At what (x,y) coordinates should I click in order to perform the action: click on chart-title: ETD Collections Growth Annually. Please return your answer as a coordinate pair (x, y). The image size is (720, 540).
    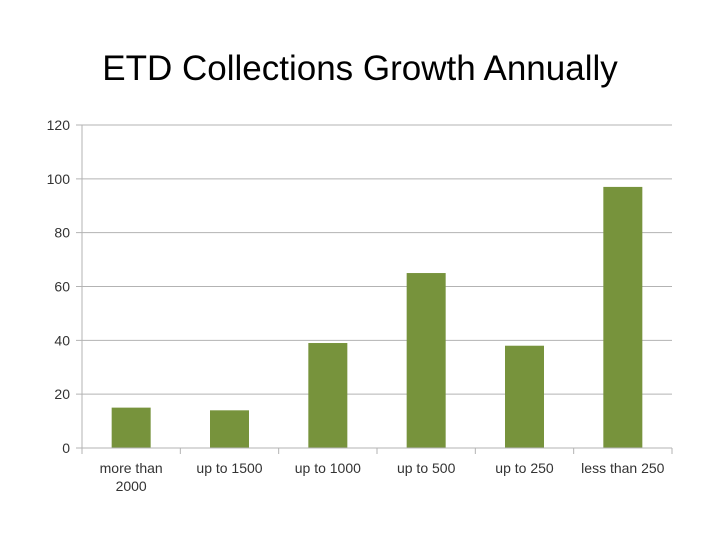
    Looking at the image, I should click on (360, 68).